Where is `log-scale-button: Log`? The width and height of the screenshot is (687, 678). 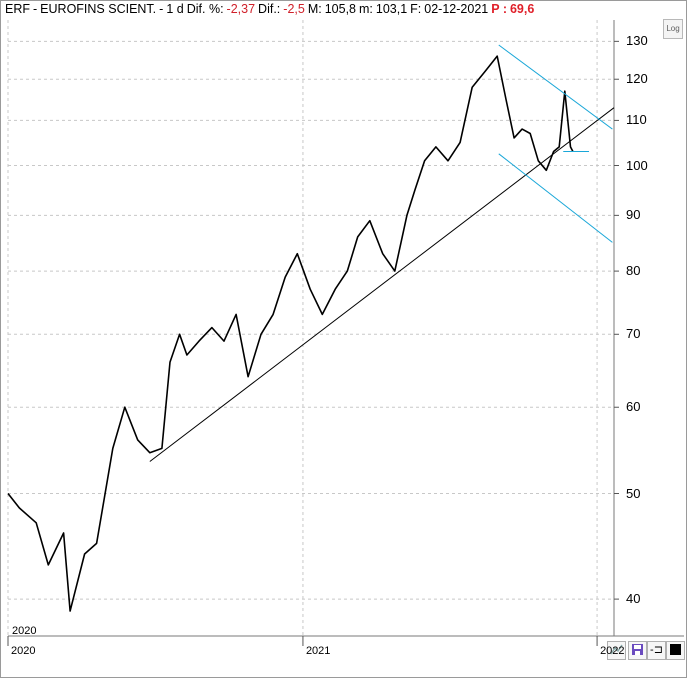 log-scale-button: Log is located at coordinates (673, 29).